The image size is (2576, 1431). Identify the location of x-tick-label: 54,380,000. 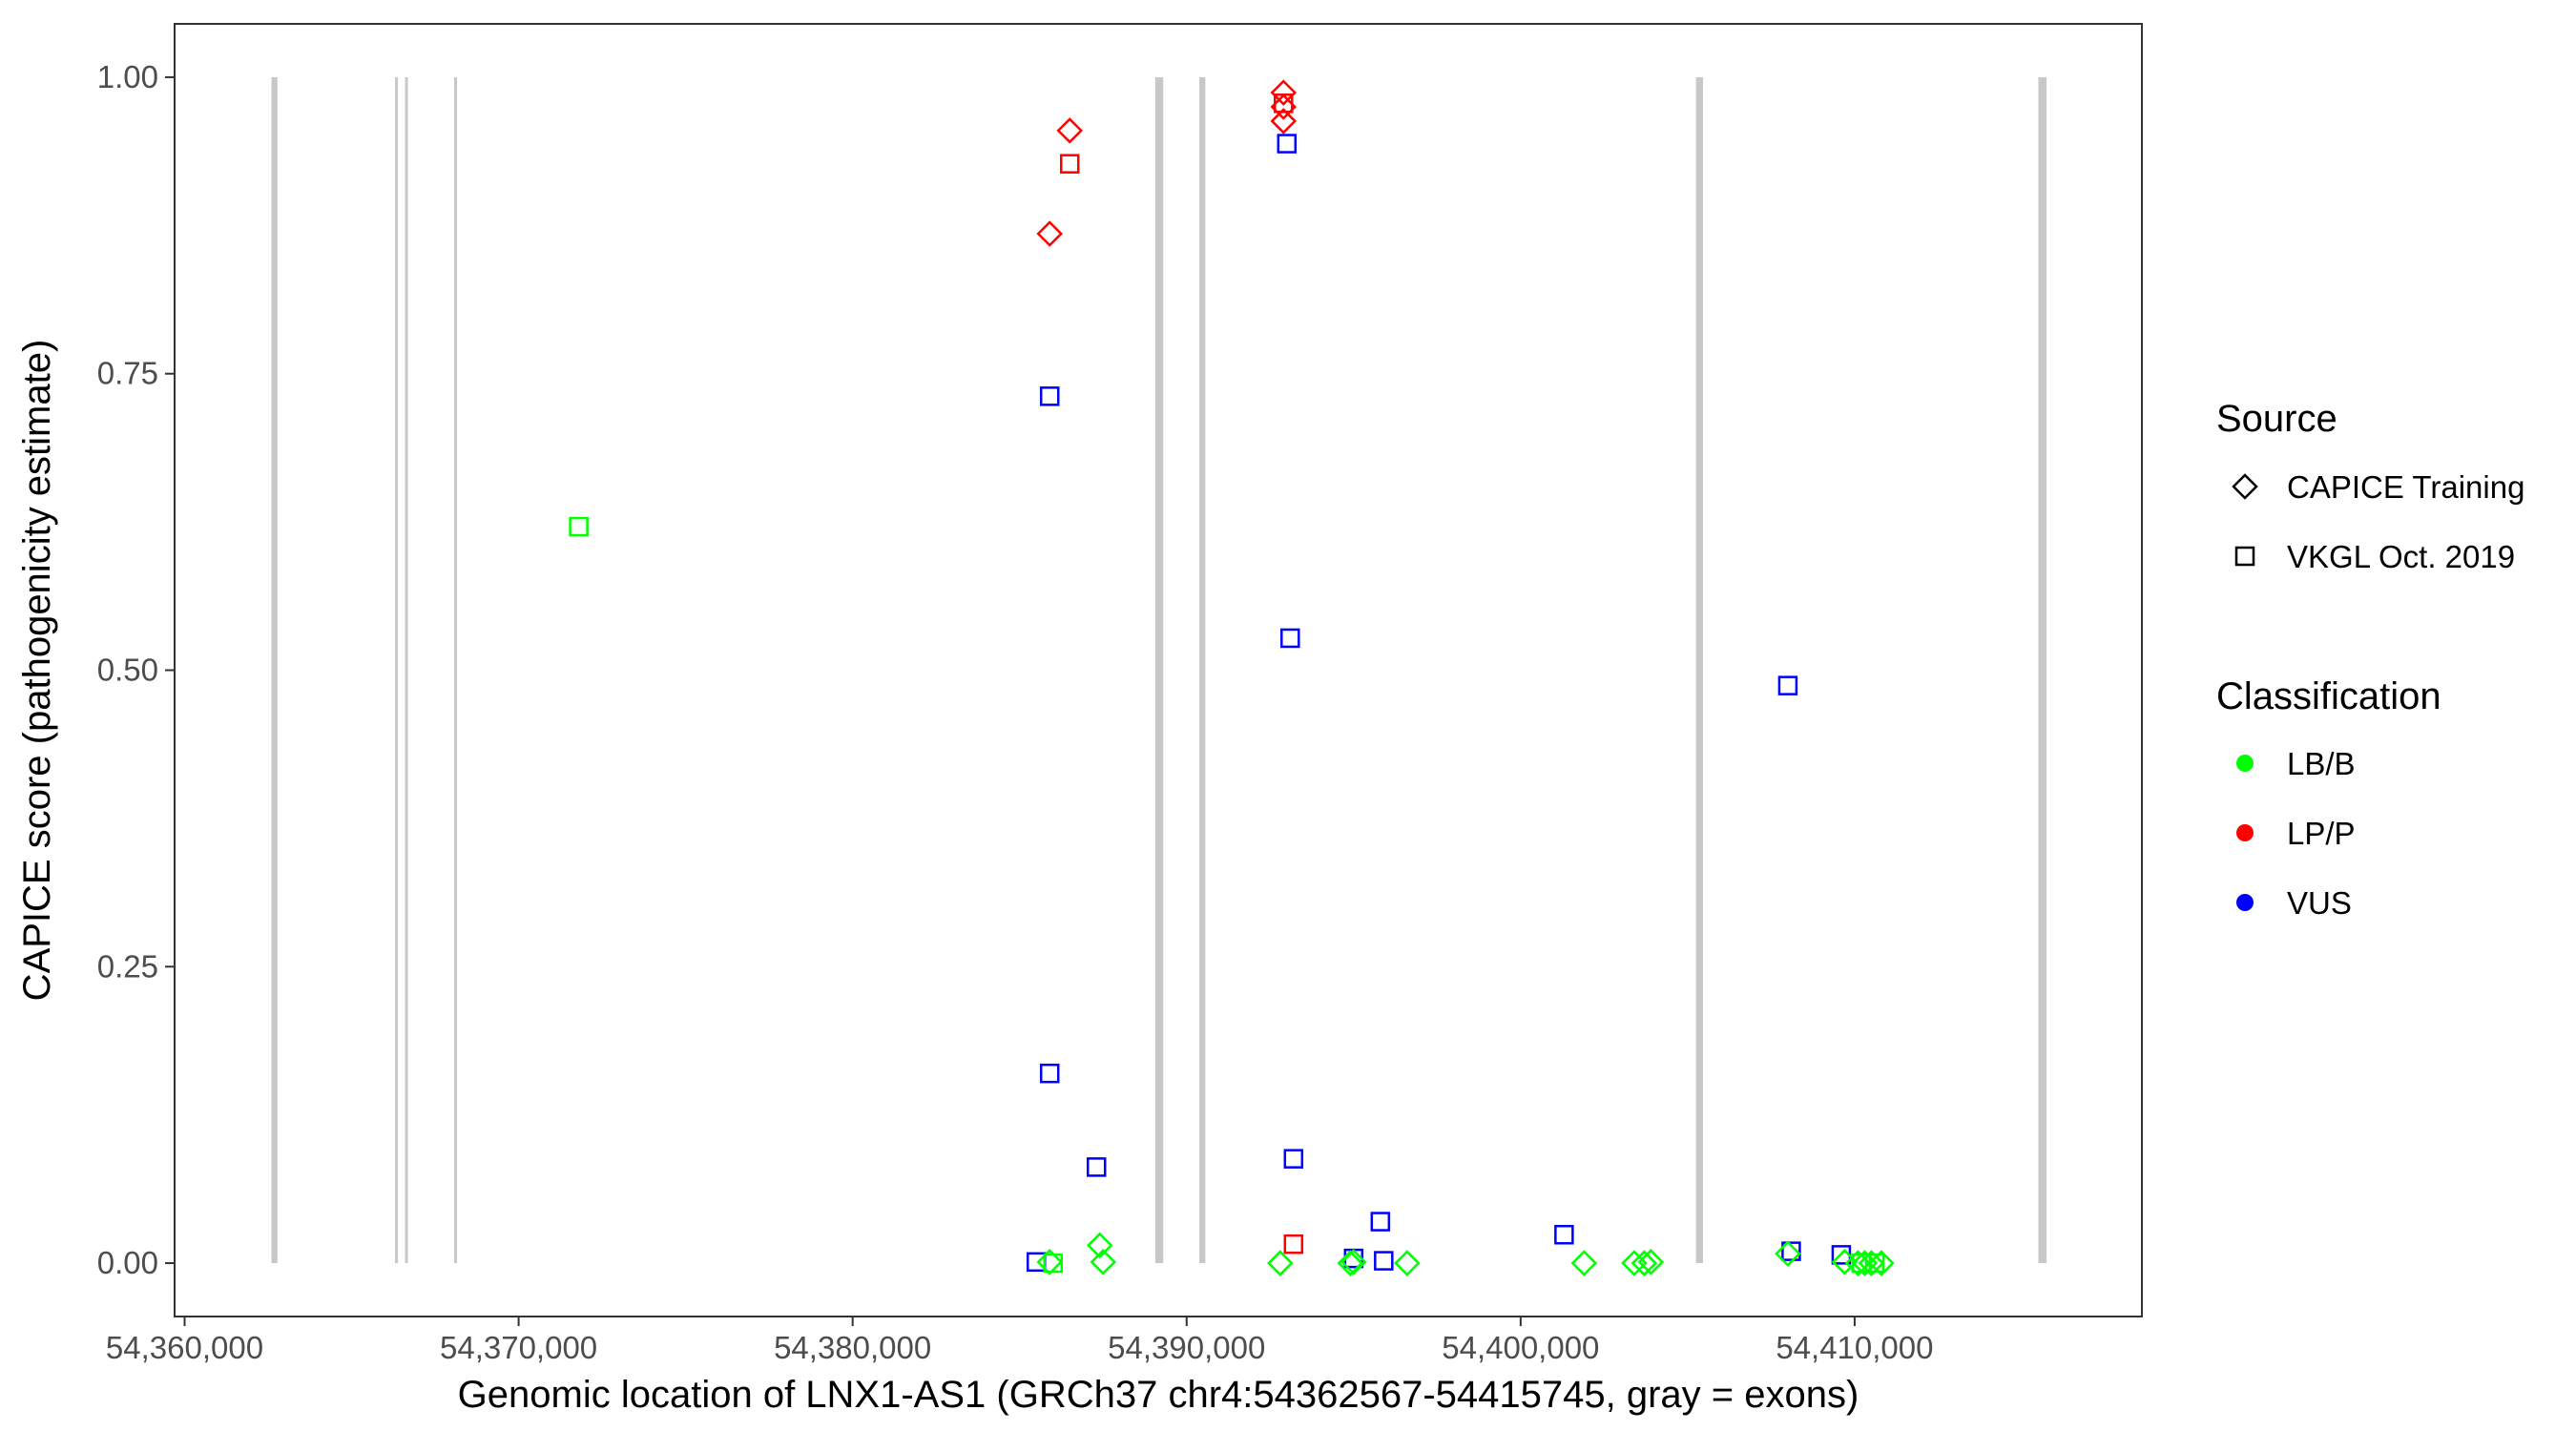
(852, 1347).